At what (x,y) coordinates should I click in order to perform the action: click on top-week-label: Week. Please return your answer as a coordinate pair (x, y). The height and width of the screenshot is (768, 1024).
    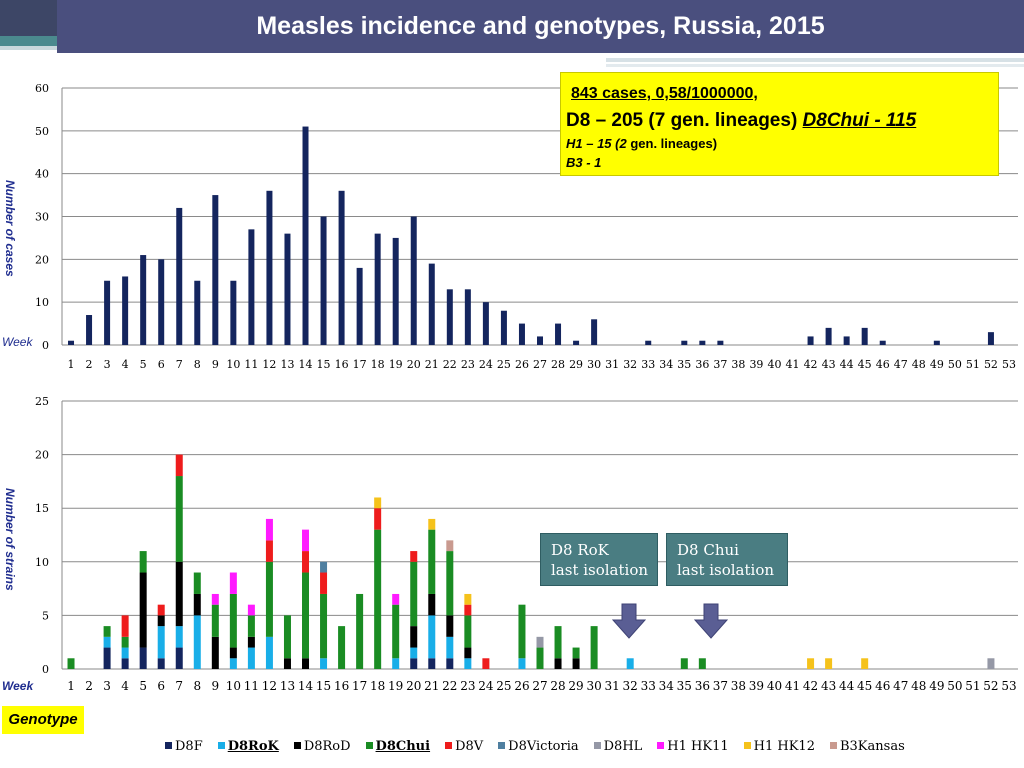
    Looking at the image, I should click on (17, 342).